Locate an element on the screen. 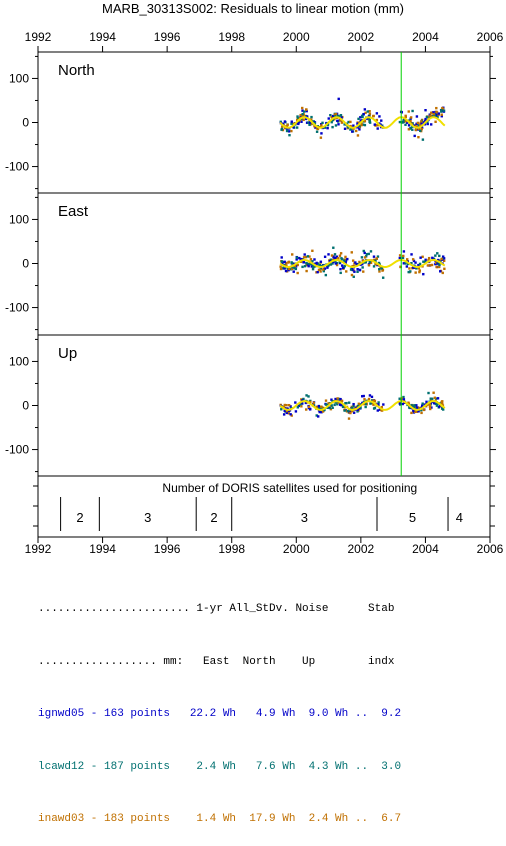 The image size is (506, 846). bottom-x-tick-label: 1994 is located at coordinates (102, 549).